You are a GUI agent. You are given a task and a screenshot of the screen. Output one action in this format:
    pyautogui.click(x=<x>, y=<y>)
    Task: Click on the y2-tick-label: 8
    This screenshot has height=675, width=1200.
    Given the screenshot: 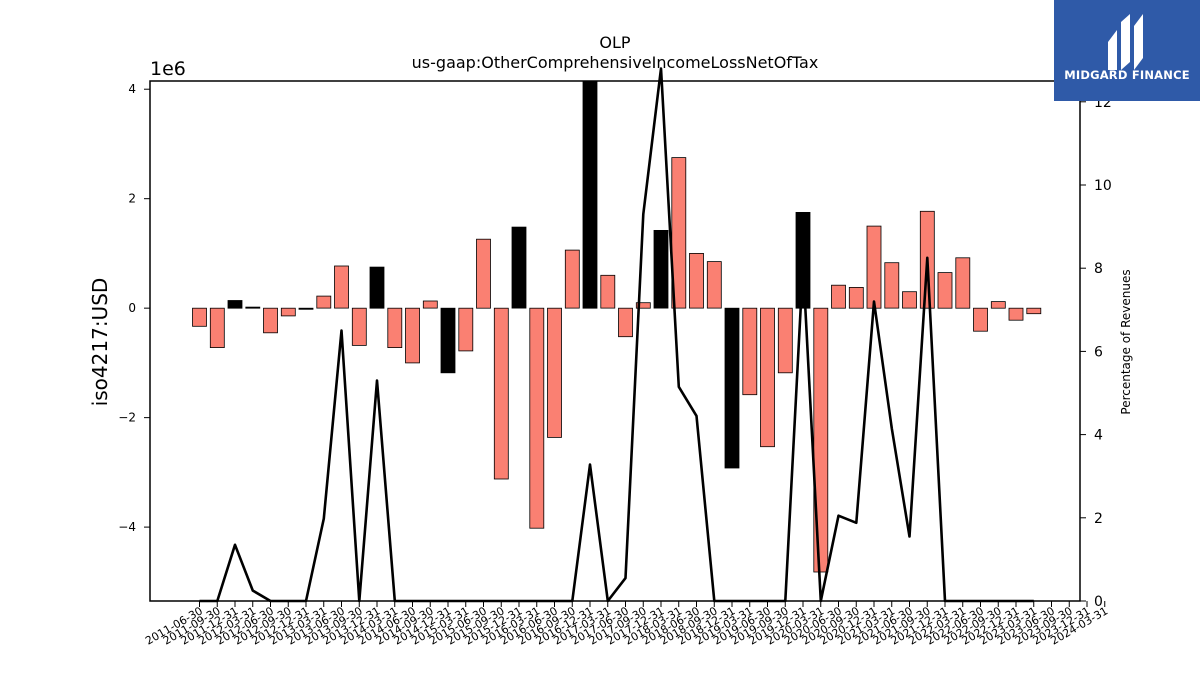 What is the action you would take?
    pyautogui.click(x=1098, y=269)
    